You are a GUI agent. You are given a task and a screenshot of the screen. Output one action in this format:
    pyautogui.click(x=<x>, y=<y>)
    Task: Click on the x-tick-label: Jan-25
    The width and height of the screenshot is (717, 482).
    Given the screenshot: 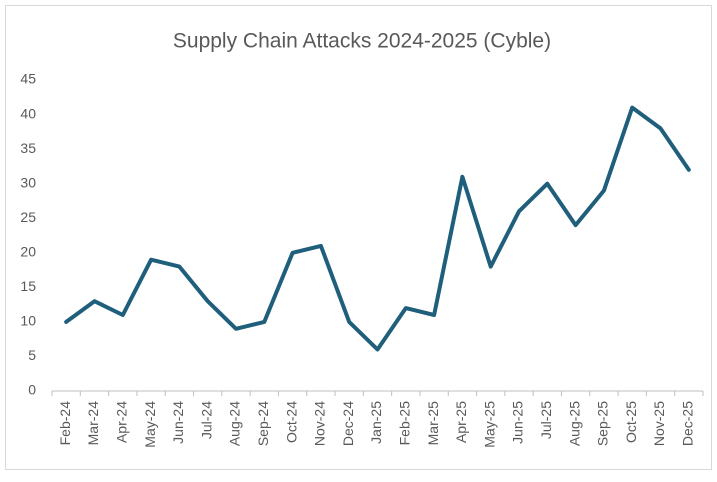 What is the action you would take?
    pyautogui.click(x=376, y=422)
    